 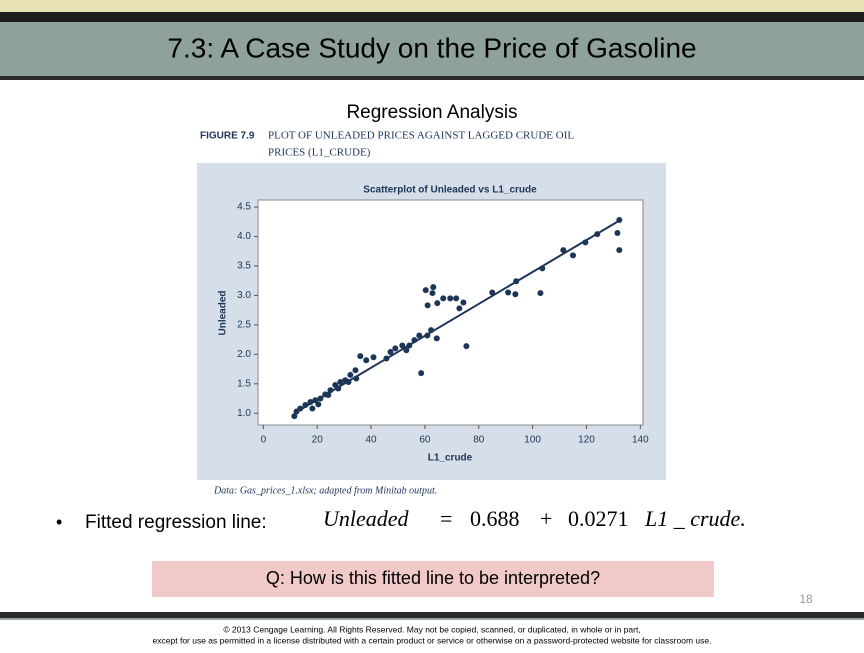 What do you see at coordinates (244, 207) in the screenshot?
I see `y-tick-label: 4.5` at bounding box center [244, 207].